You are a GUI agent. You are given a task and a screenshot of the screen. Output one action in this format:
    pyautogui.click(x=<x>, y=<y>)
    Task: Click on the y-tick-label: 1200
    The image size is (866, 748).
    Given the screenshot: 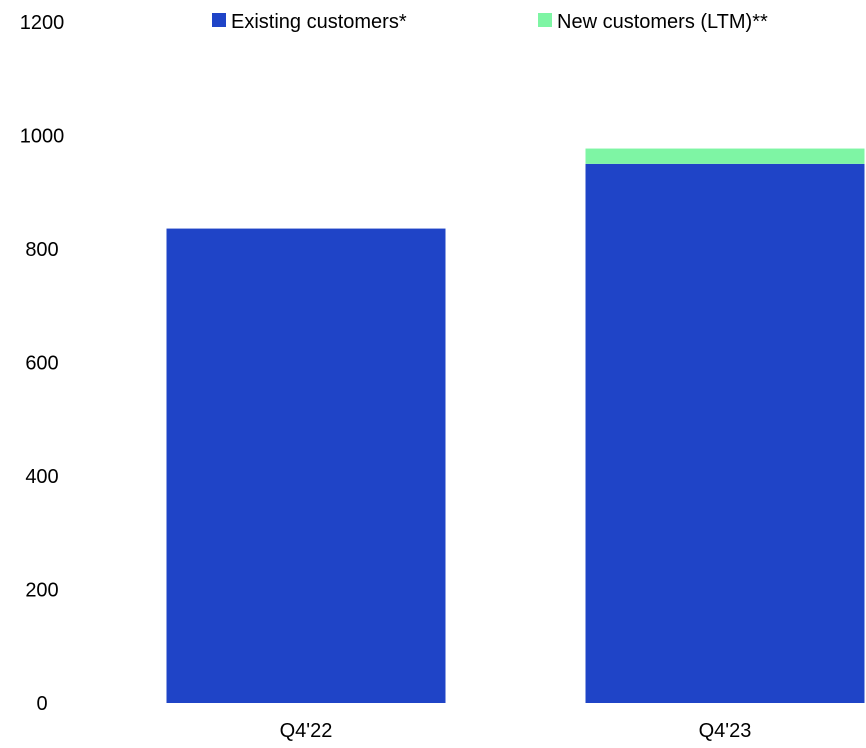 What is the action you would take?
    pyautogui.click(x=42, y=23)
    